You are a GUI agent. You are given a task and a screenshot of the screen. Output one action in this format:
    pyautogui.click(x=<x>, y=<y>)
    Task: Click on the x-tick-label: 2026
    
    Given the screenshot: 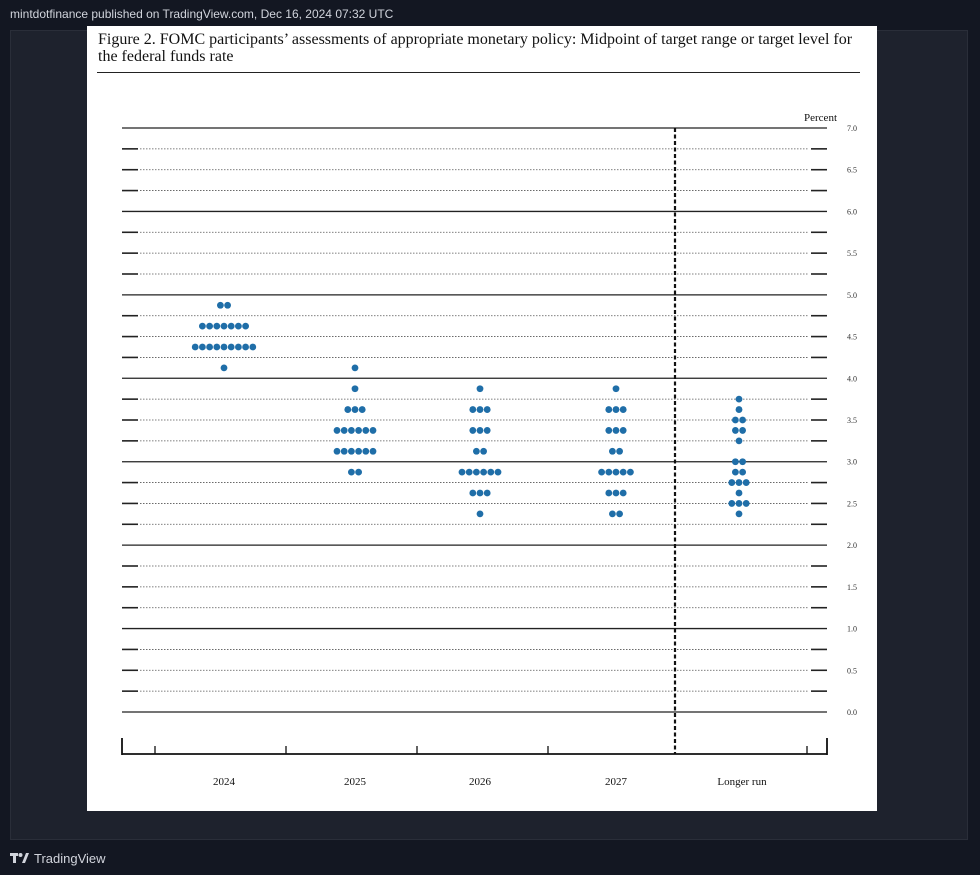 What is the action you would take?
    pyautogui.click(x=480, y=782)
    